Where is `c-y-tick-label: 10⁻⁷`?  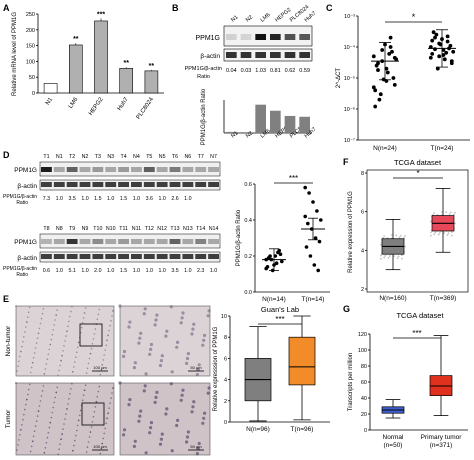
c-y-tick-label: 10⁻⁷ is located at coordinates (349, 140).